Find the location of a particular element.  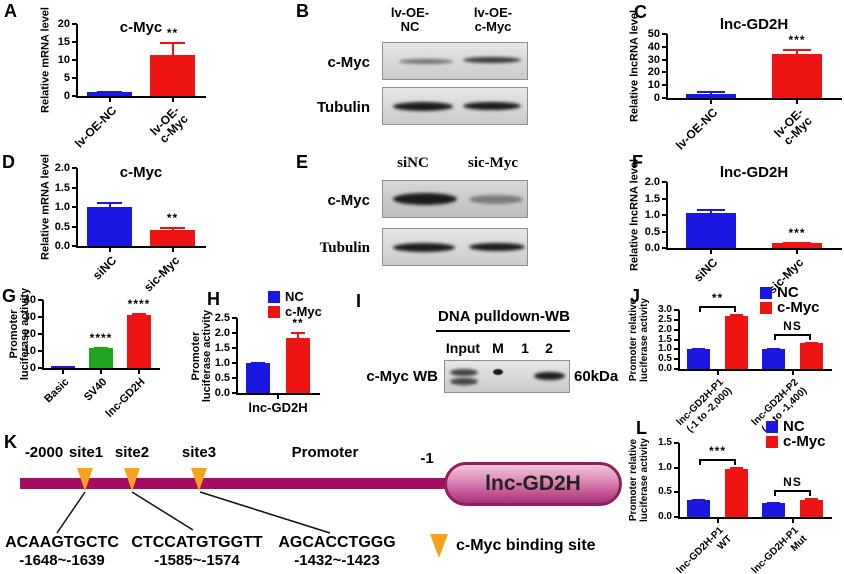

connector-lines is located at coordinates (193, 512).